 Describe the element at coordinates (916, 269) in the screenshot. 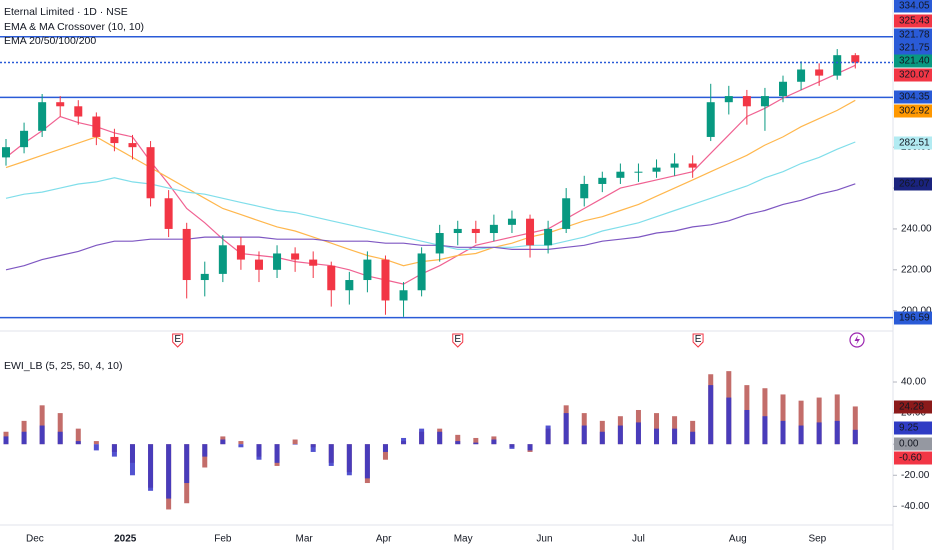

I see `y-tick-label: 220.00` at that location.